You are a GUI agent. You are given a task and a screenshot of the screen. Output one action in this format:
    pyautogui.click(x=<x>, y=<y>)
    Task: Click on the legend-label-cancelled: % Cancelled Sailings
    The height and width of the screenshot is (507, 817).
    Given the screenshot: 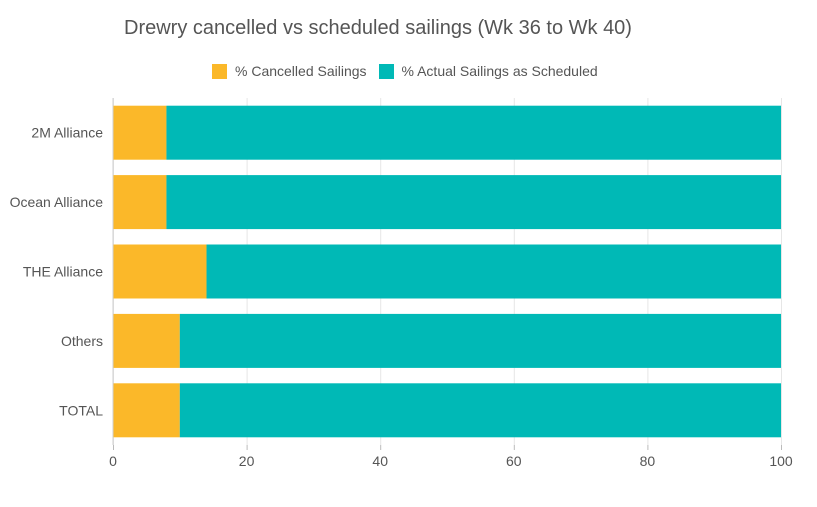 What is the action you would take?
    pyautogui.click(x=301, y=71)
    